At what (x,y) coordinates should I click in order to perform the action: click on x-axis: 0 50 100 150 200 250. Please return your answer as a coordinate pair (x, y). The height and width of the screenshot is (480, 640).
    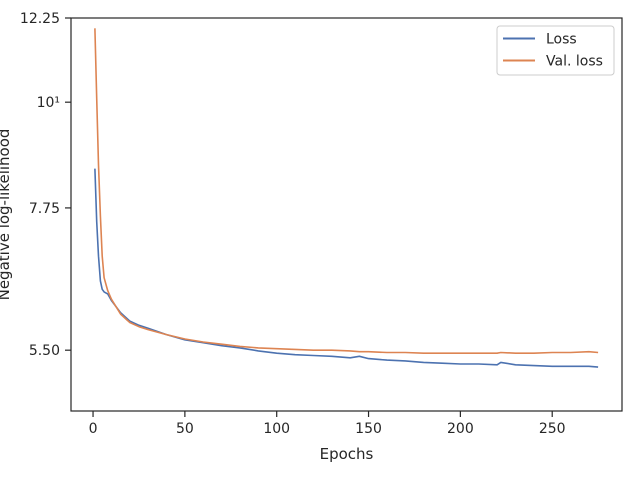
    Looking at the image, I should click on (327, 424).